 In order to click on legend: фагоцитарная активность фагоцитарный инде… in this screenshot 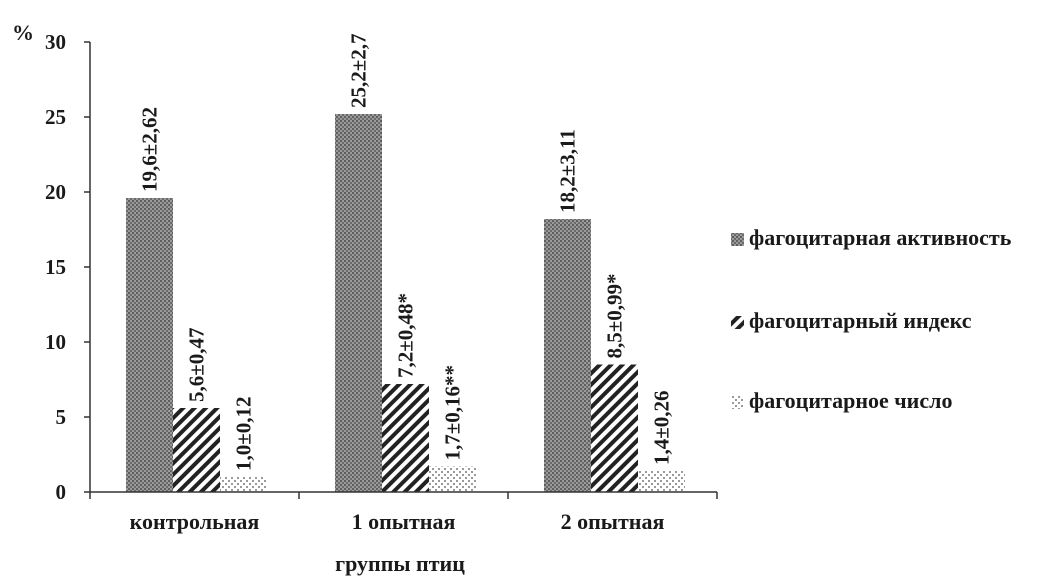, I will do `click(871, 319)`.